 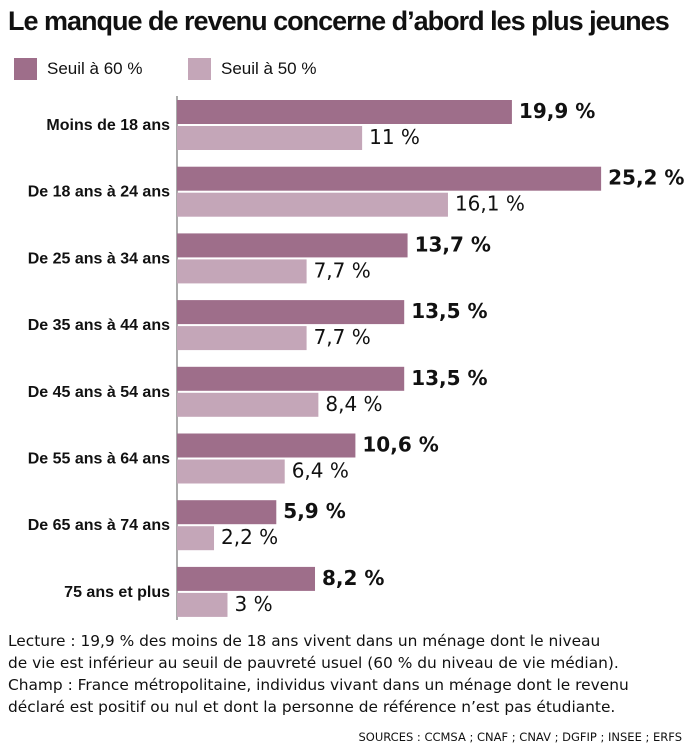 What do you see at coordinates (394, 137) in the screenshot?
I see `value-label-seuil-50: 11 %` at bounding box center [394, 137].